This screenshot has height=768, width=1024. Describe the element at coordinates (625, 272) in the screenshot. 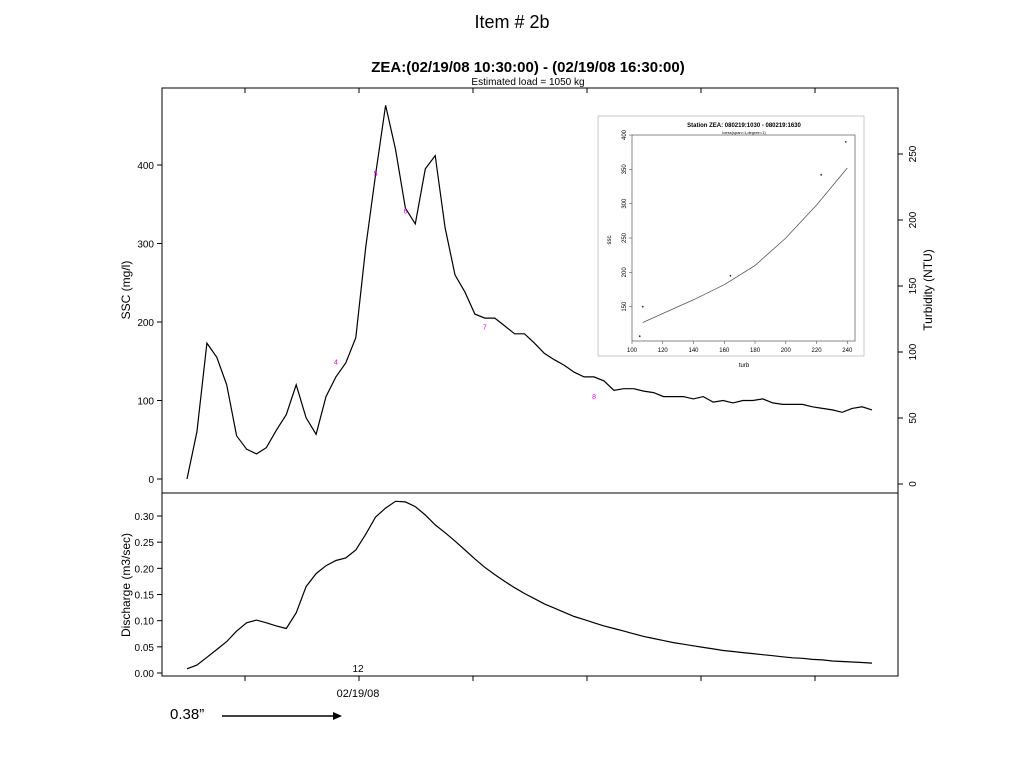

I see `inset-y-tick-label: 200` at that location.